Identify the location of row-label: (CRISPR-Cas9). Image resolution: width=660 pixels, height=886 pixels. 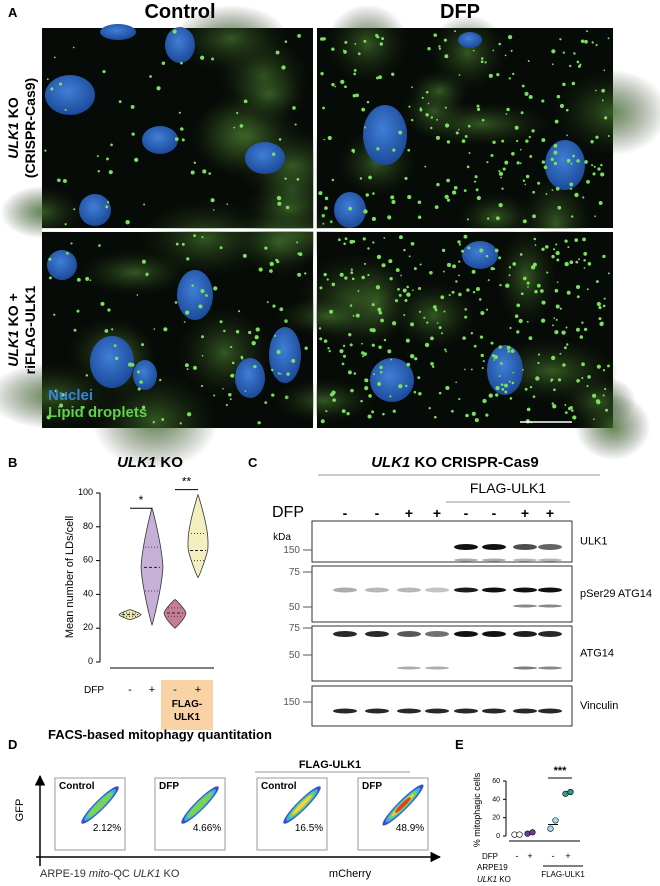
(30, 128).